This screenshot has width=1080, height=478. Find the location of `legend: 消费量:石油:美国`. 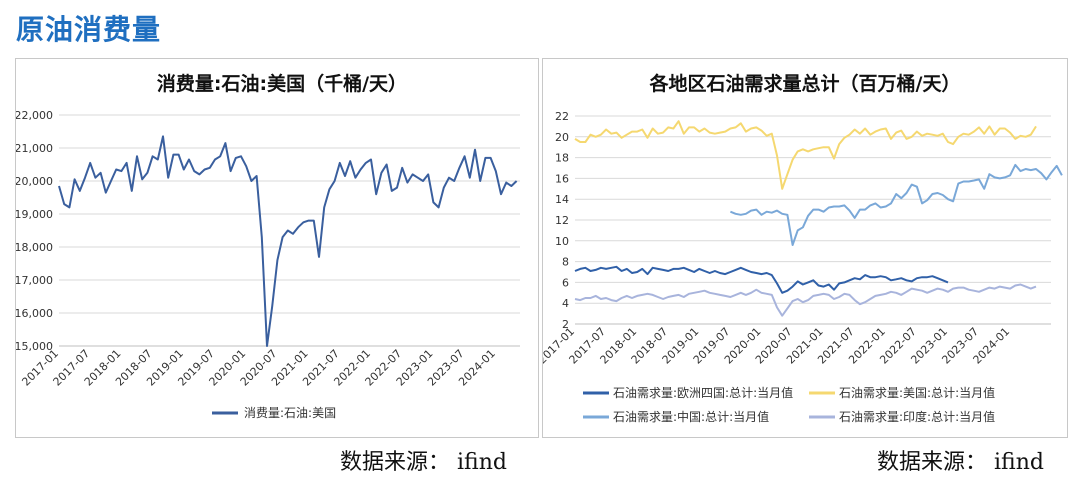

legend: 消费量:石油:美国 is located at coordinates (274, 413).